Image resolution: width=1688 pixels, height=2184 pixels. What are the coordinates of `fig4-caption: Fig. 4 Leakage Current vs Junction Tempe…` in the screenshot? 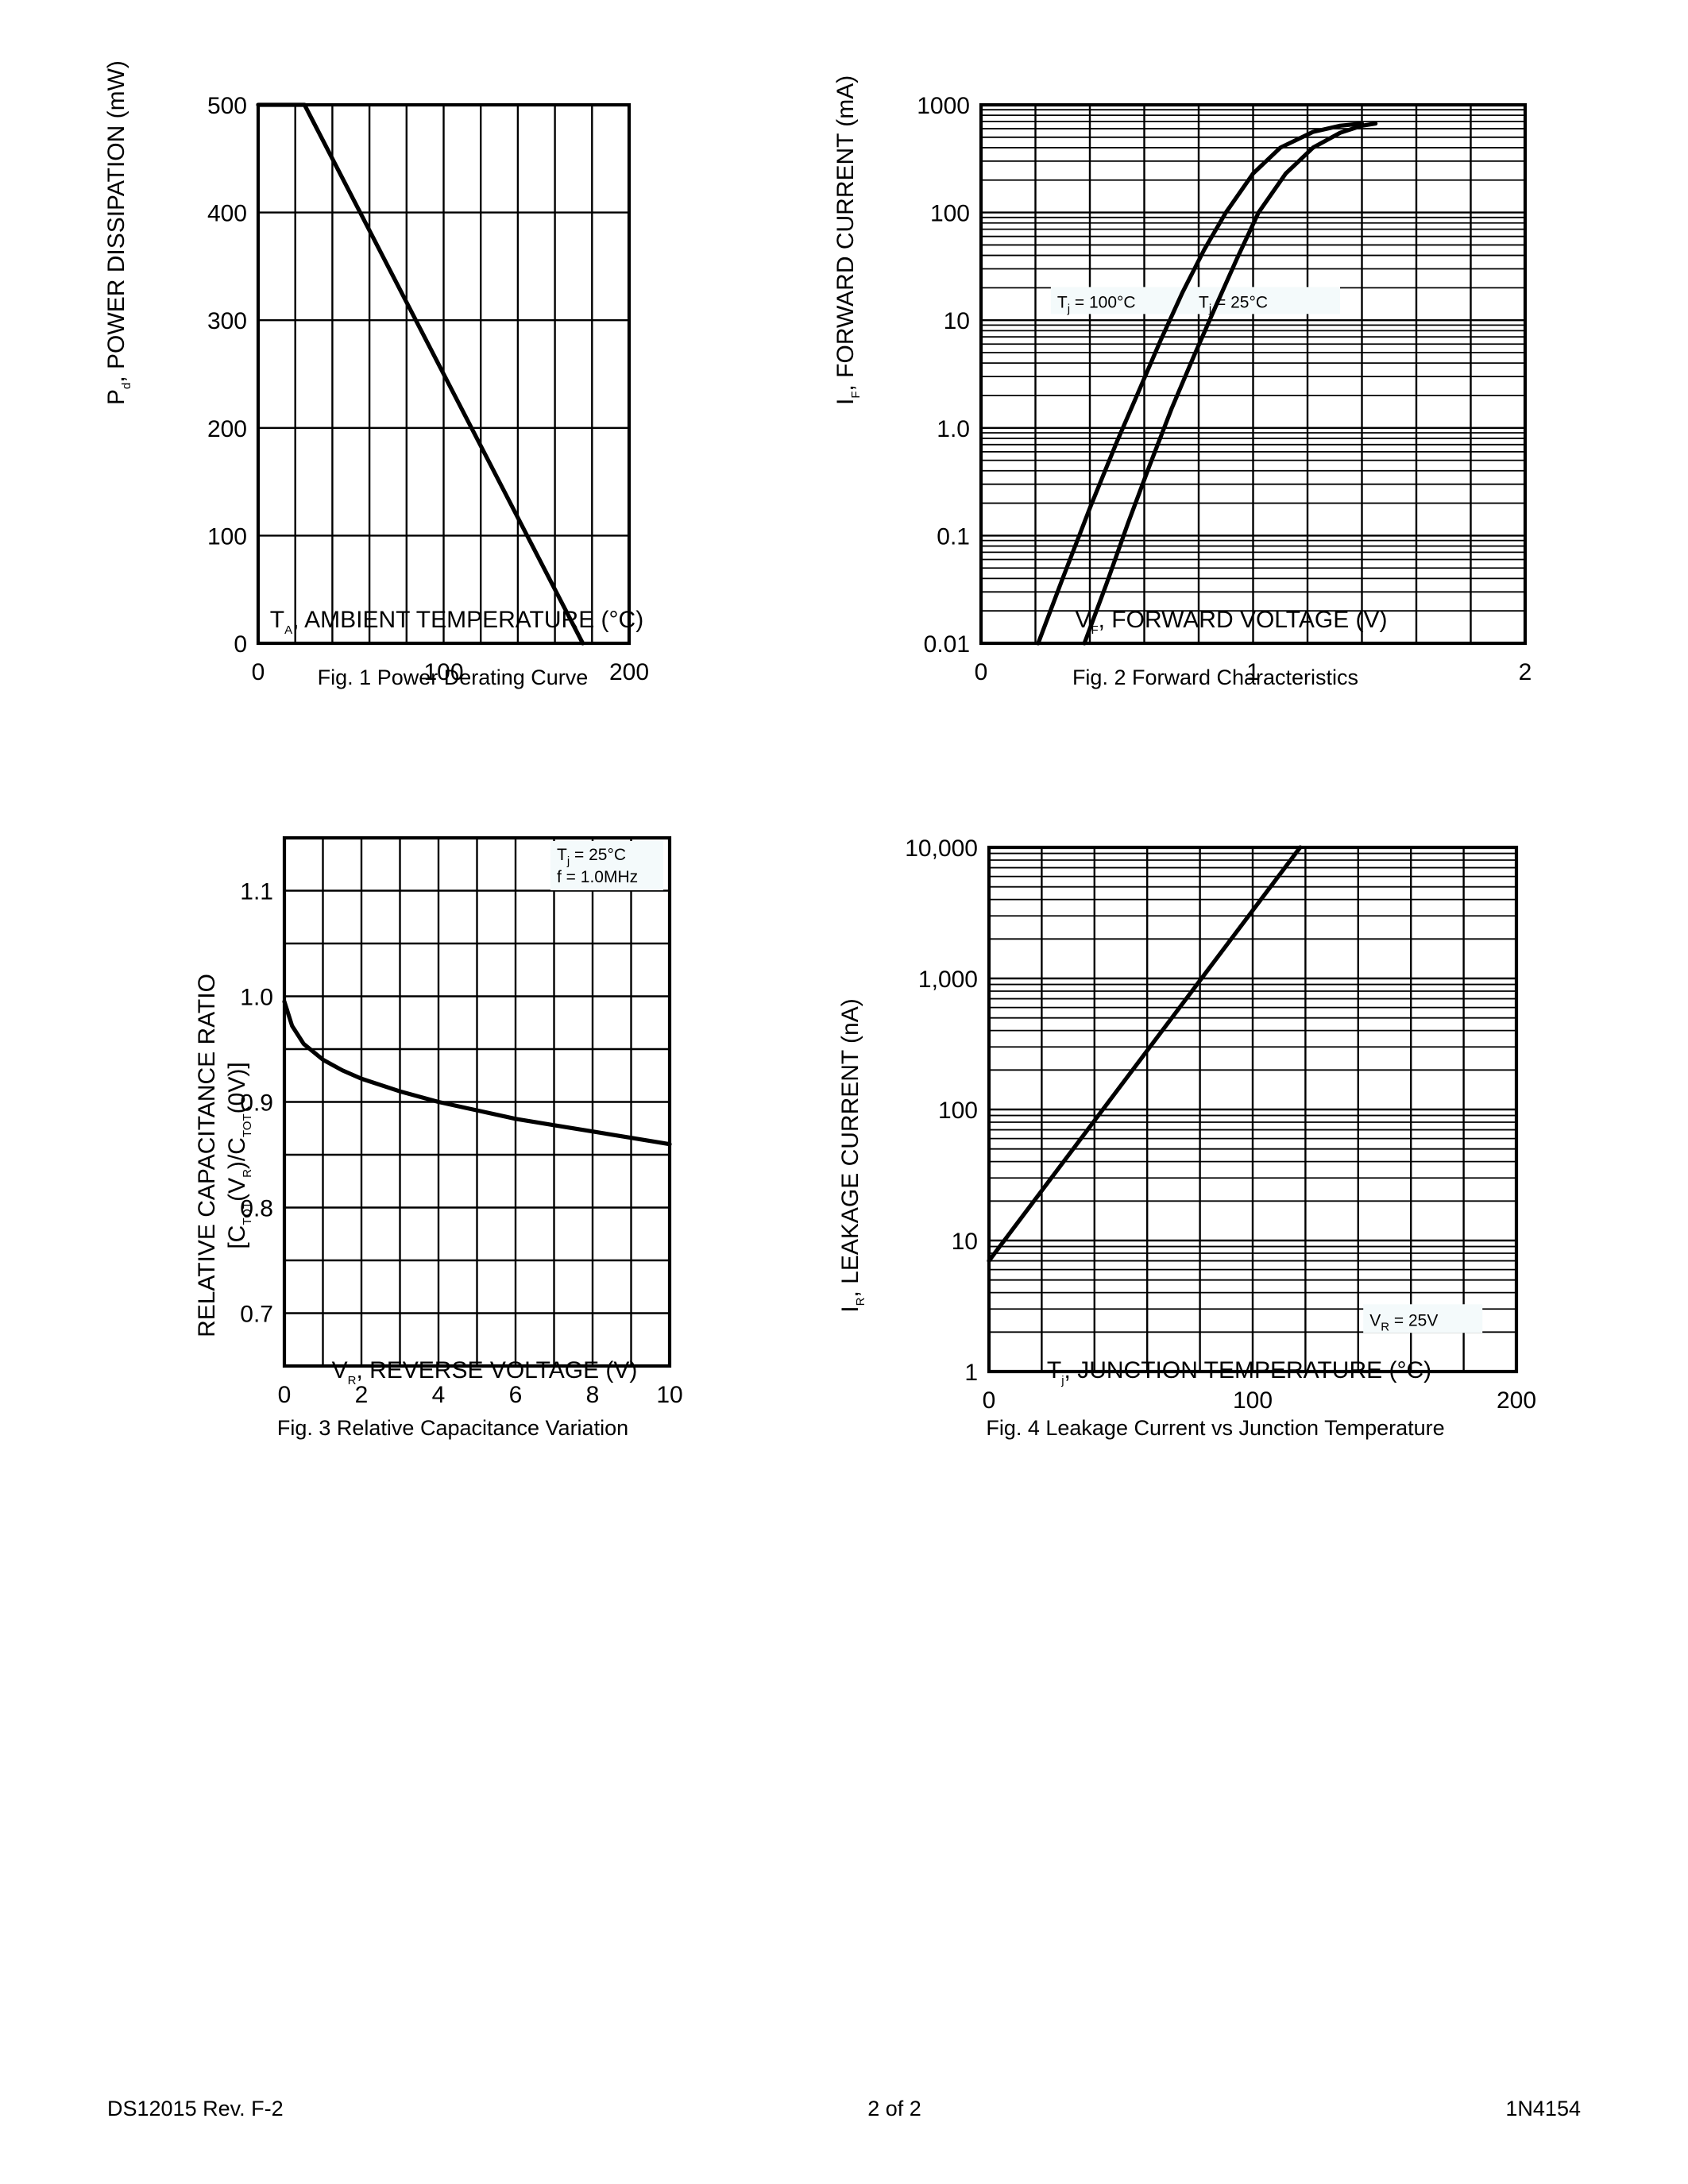 It's located at (1216, 1428).